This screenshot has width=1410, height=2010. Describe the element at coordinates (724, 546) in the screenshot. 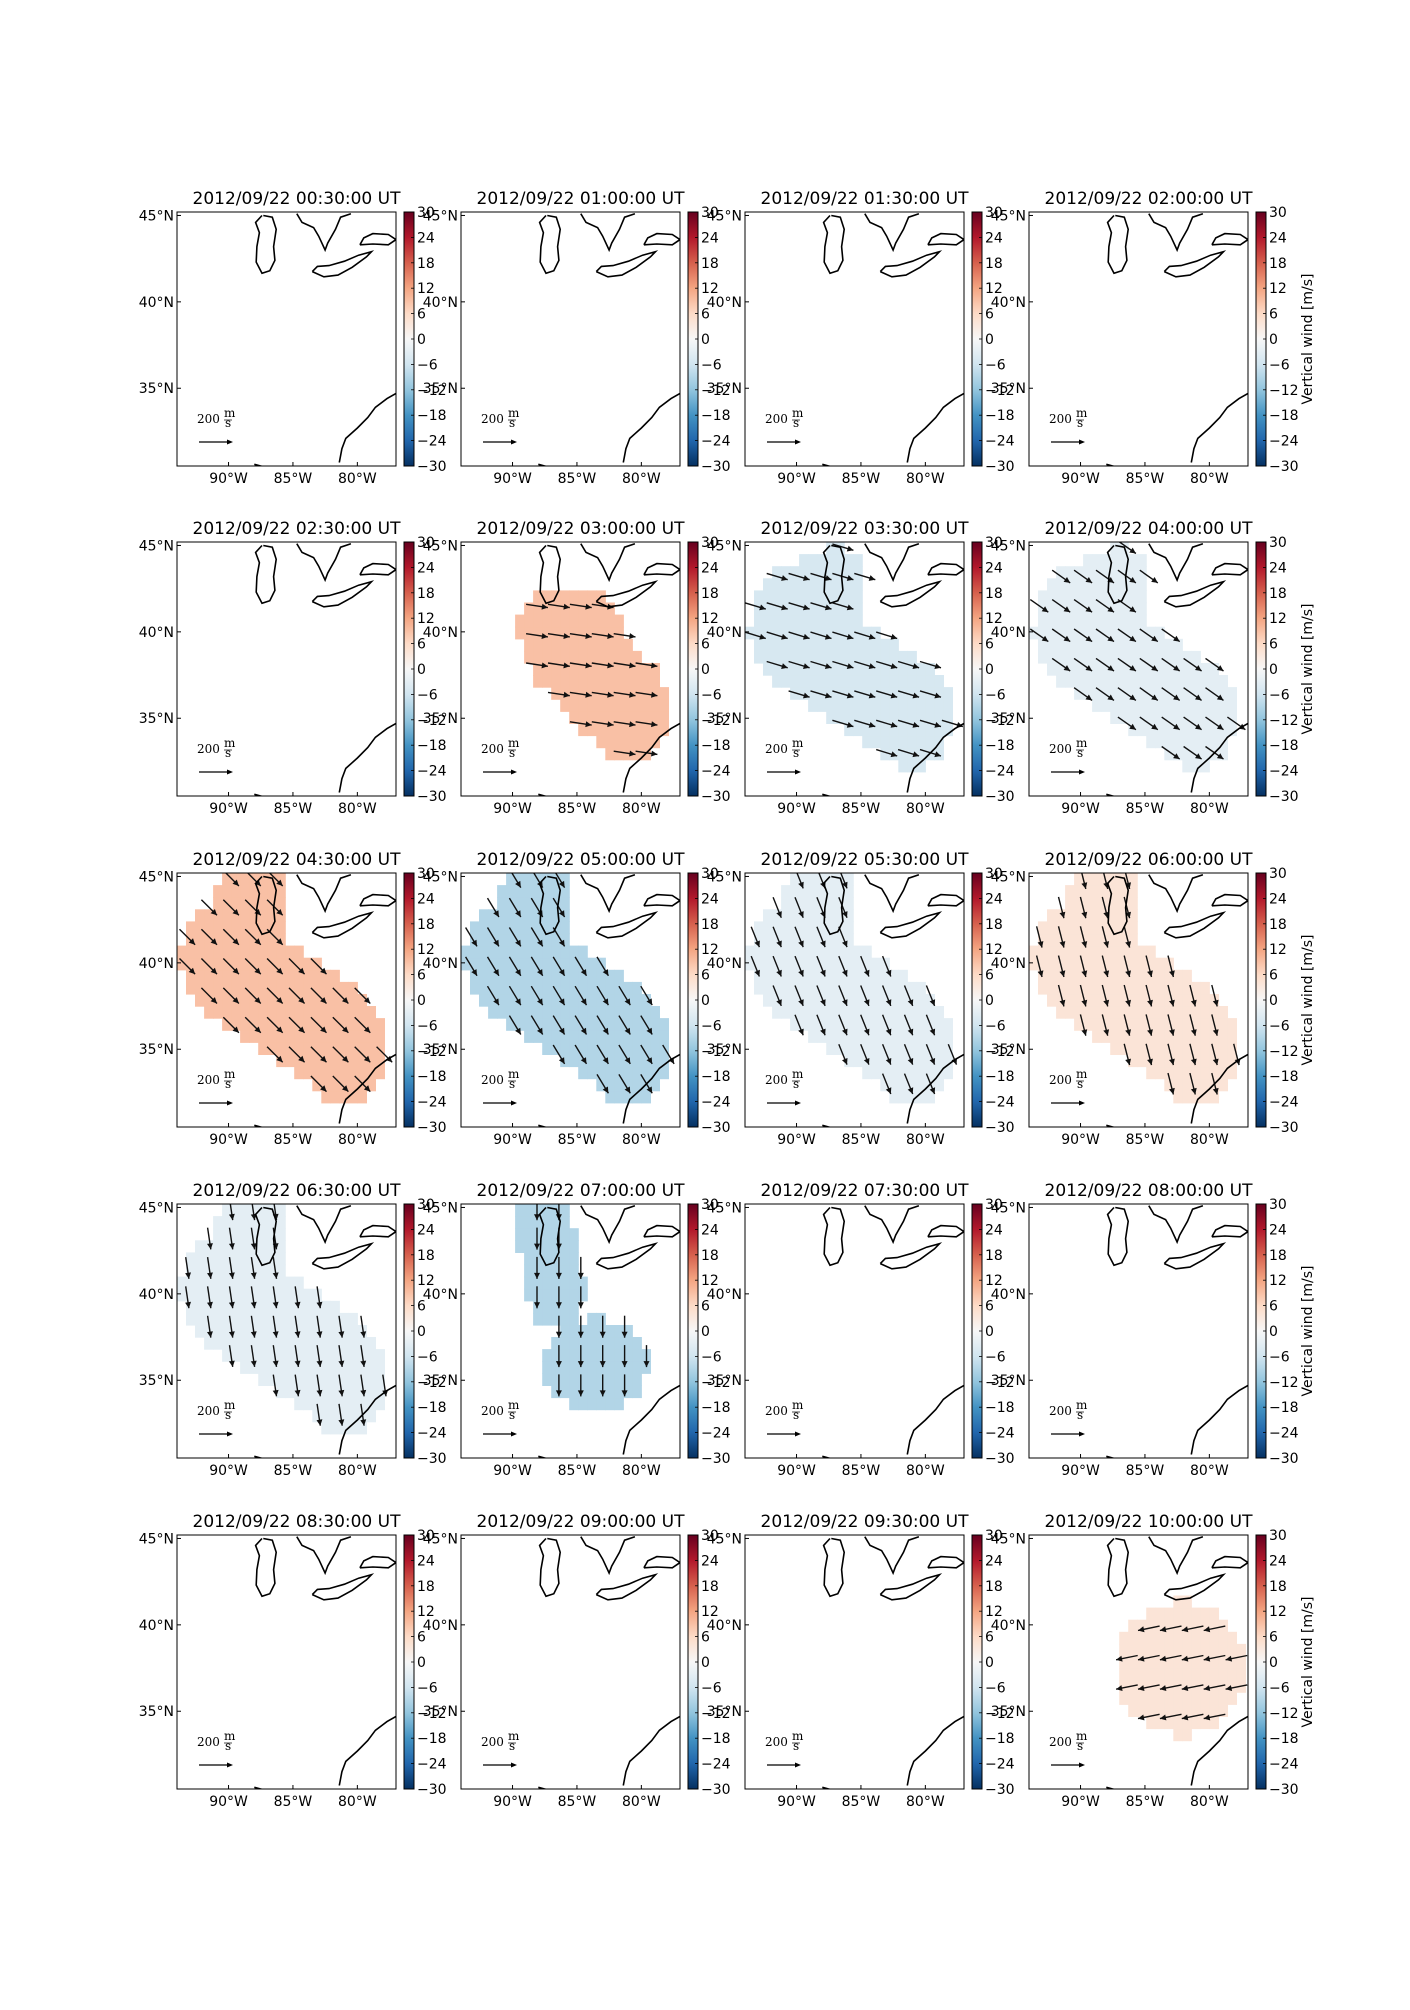

I see `y-tick-label: 45°N` at that location.